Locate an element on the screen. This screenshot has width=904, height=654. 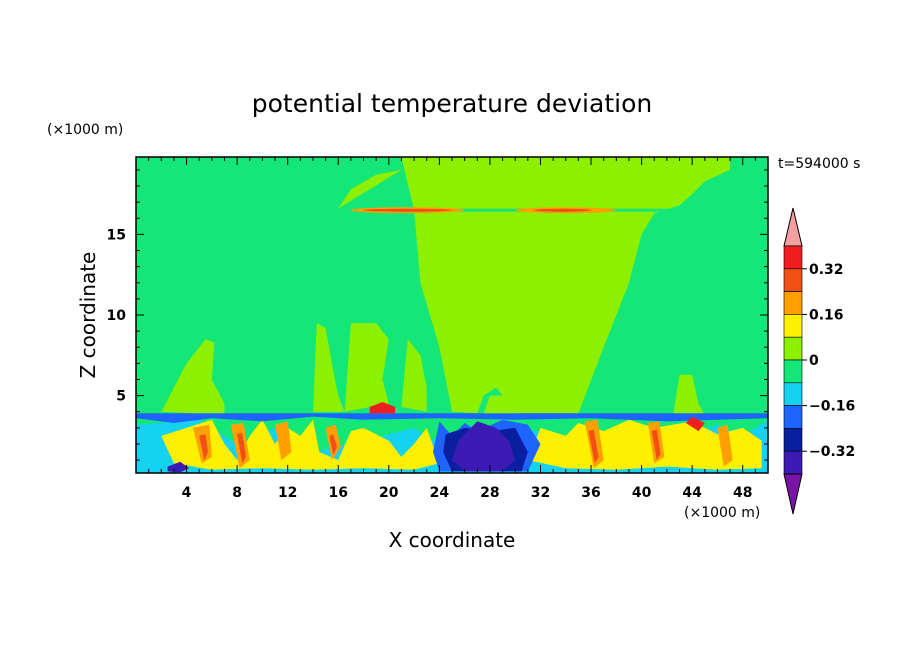
x-tick-label: 28 is located at coordinates (489, 493).